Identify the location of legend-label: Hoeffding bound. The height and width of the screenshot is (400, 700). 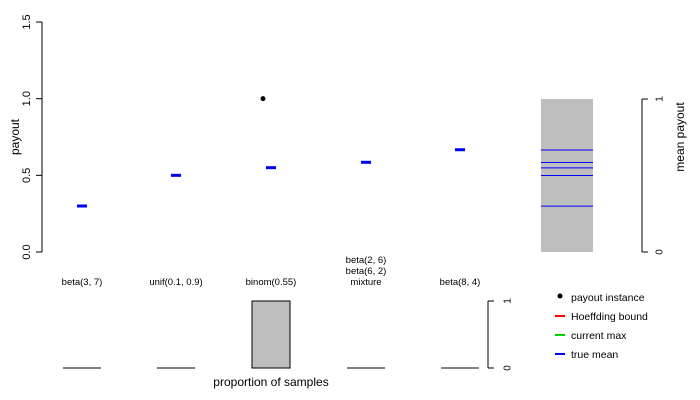
(609, 317).